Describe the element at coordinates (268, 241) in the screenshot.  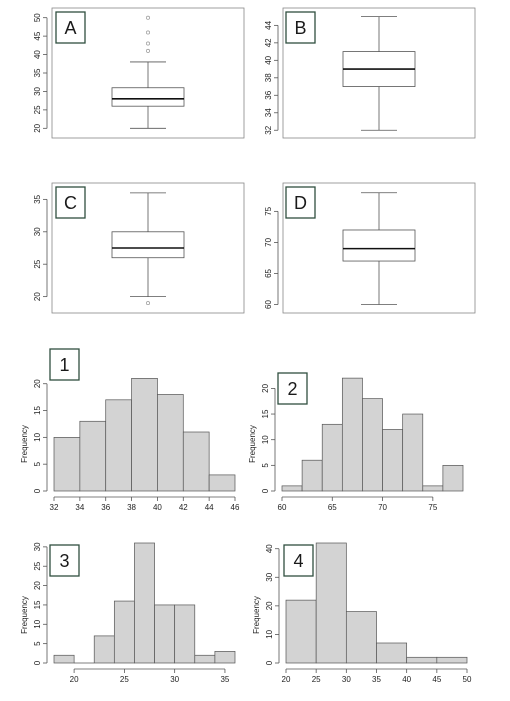
I see `y-tick-label: 70` at that location.